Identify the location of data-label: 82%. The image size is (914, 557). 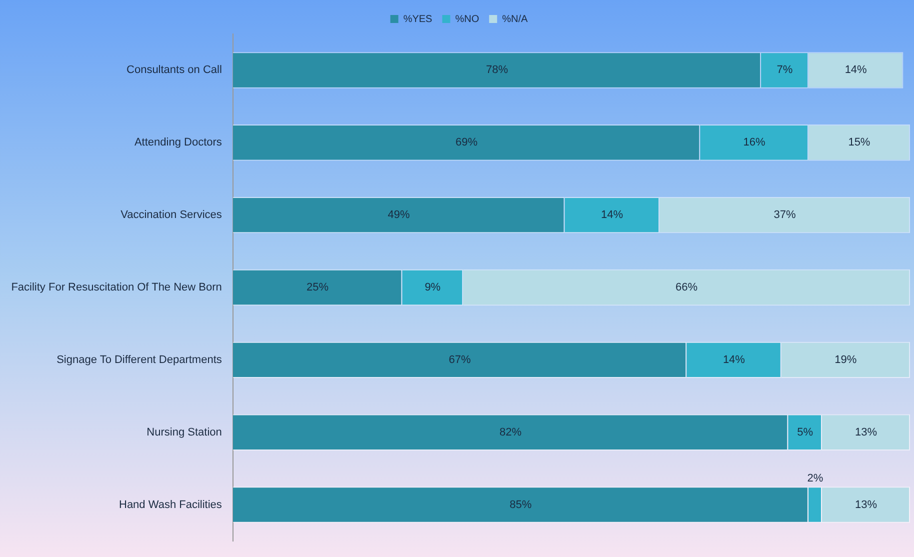
(510, 432).